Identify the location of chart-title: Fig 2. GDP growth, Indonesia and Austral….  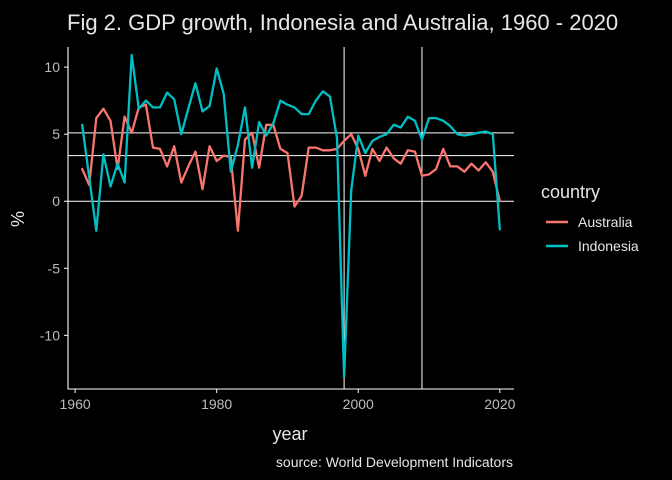
(342, 22).